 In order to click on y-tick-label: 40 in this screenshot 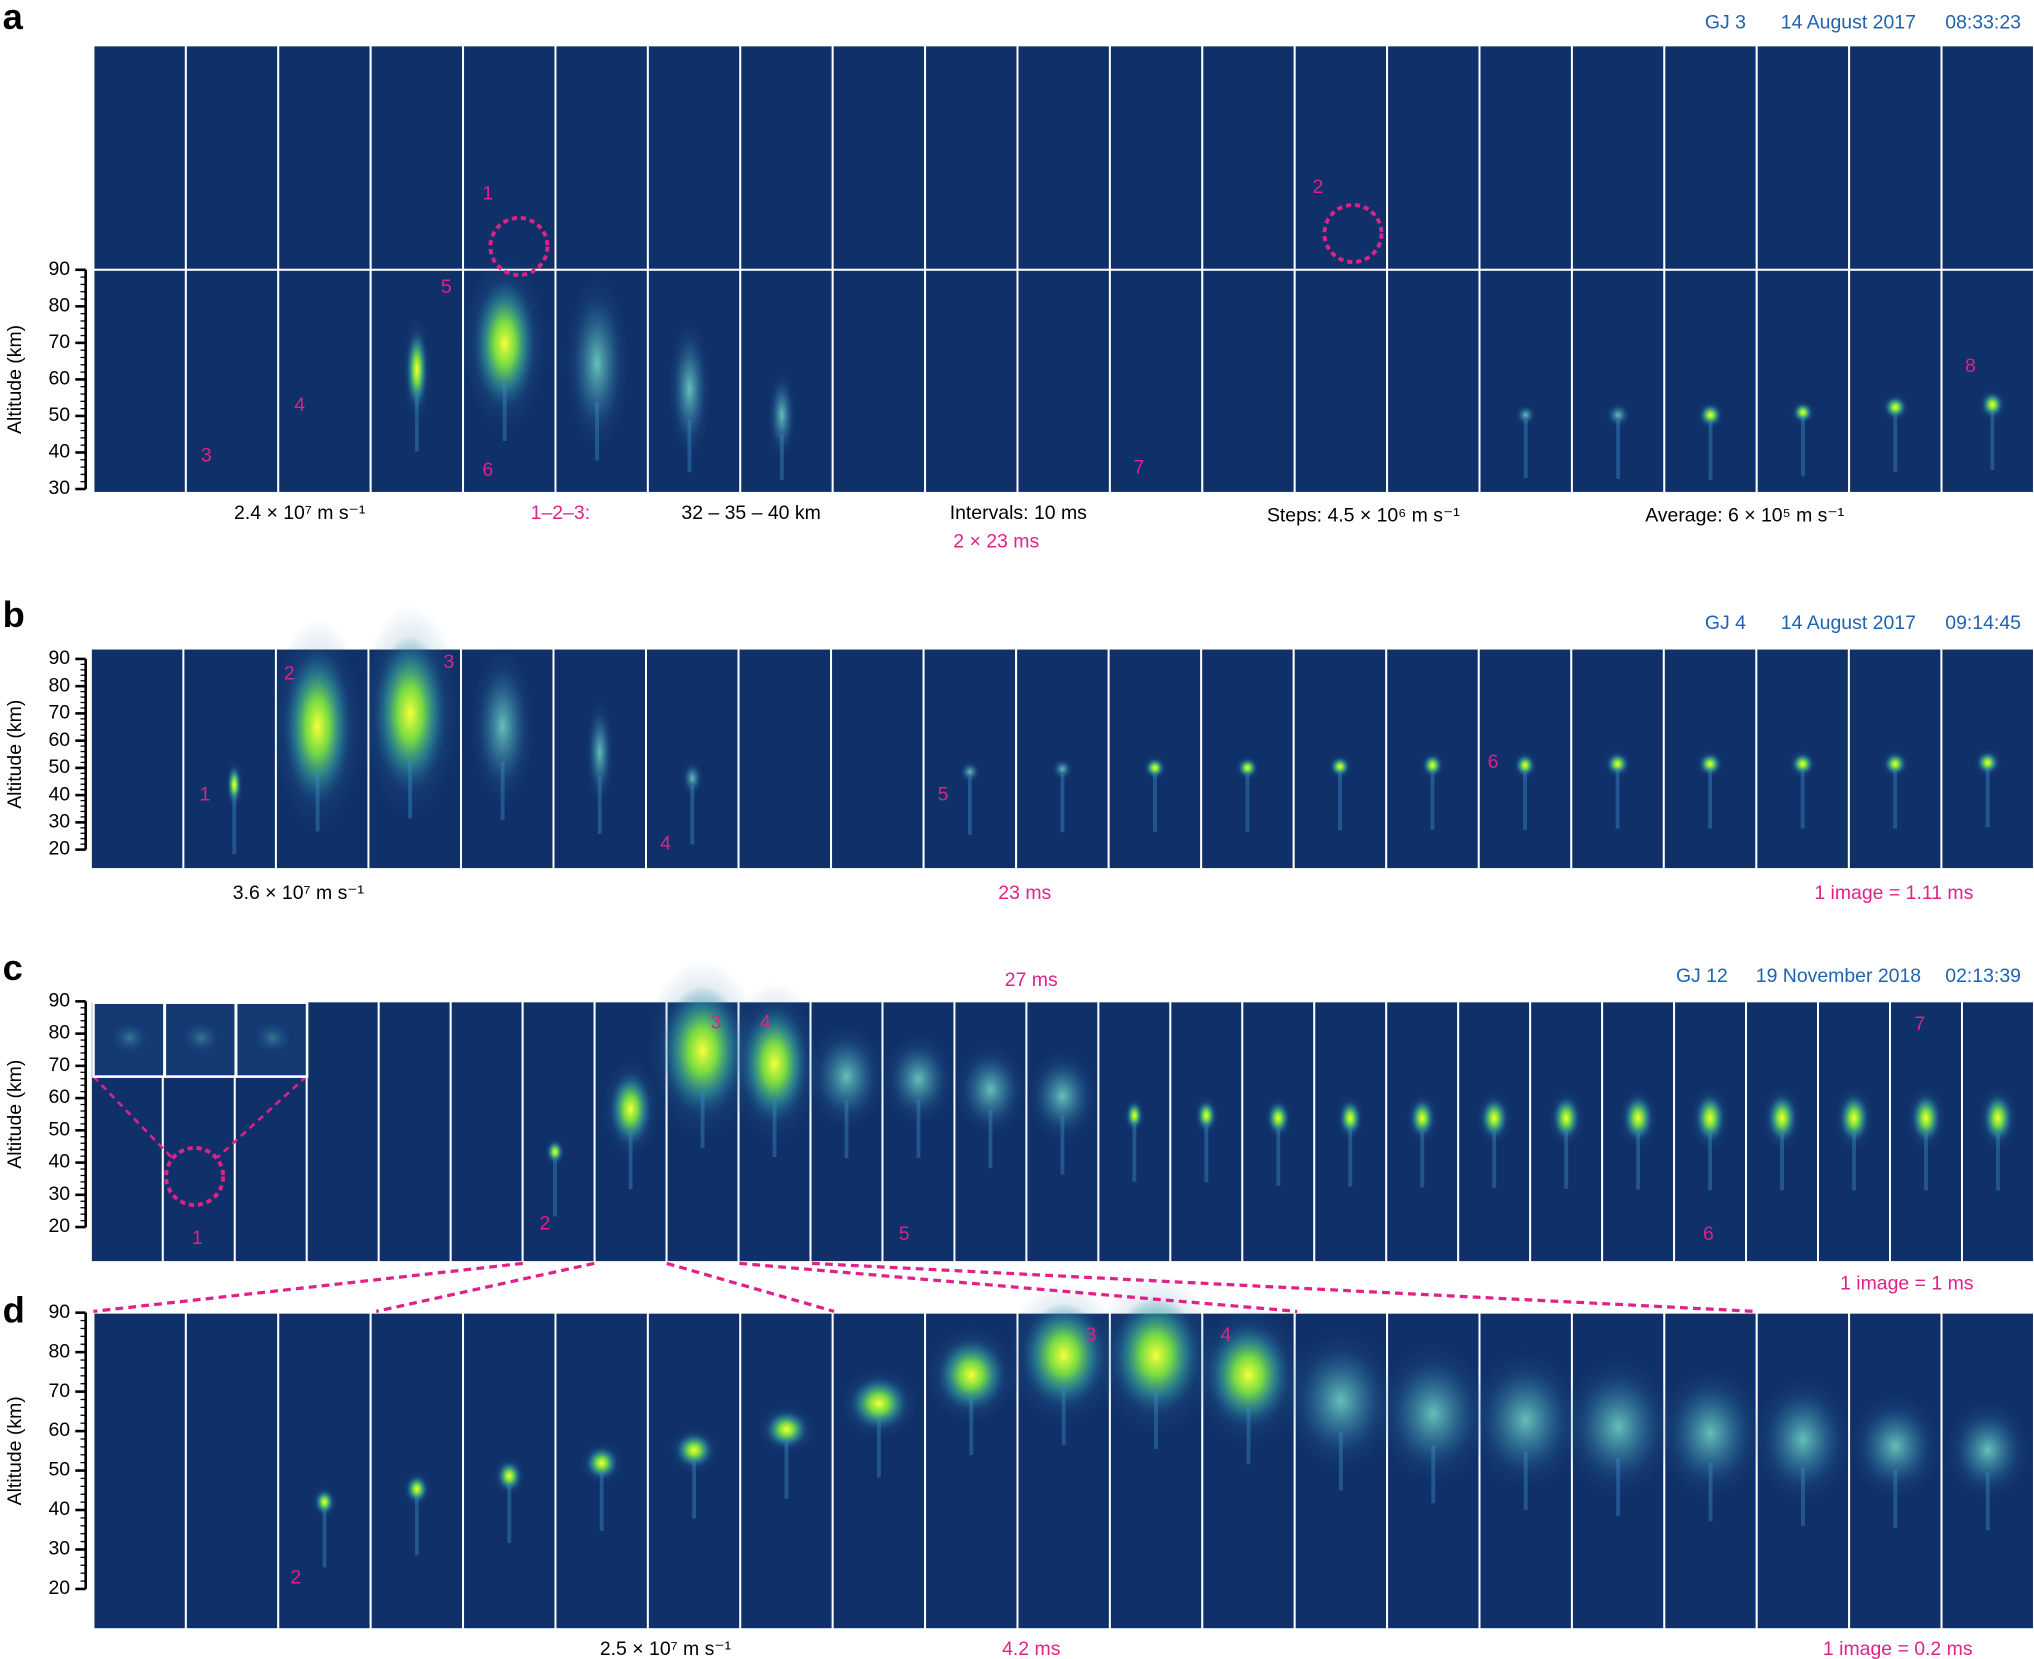, I will do `click(59, 1509)`.